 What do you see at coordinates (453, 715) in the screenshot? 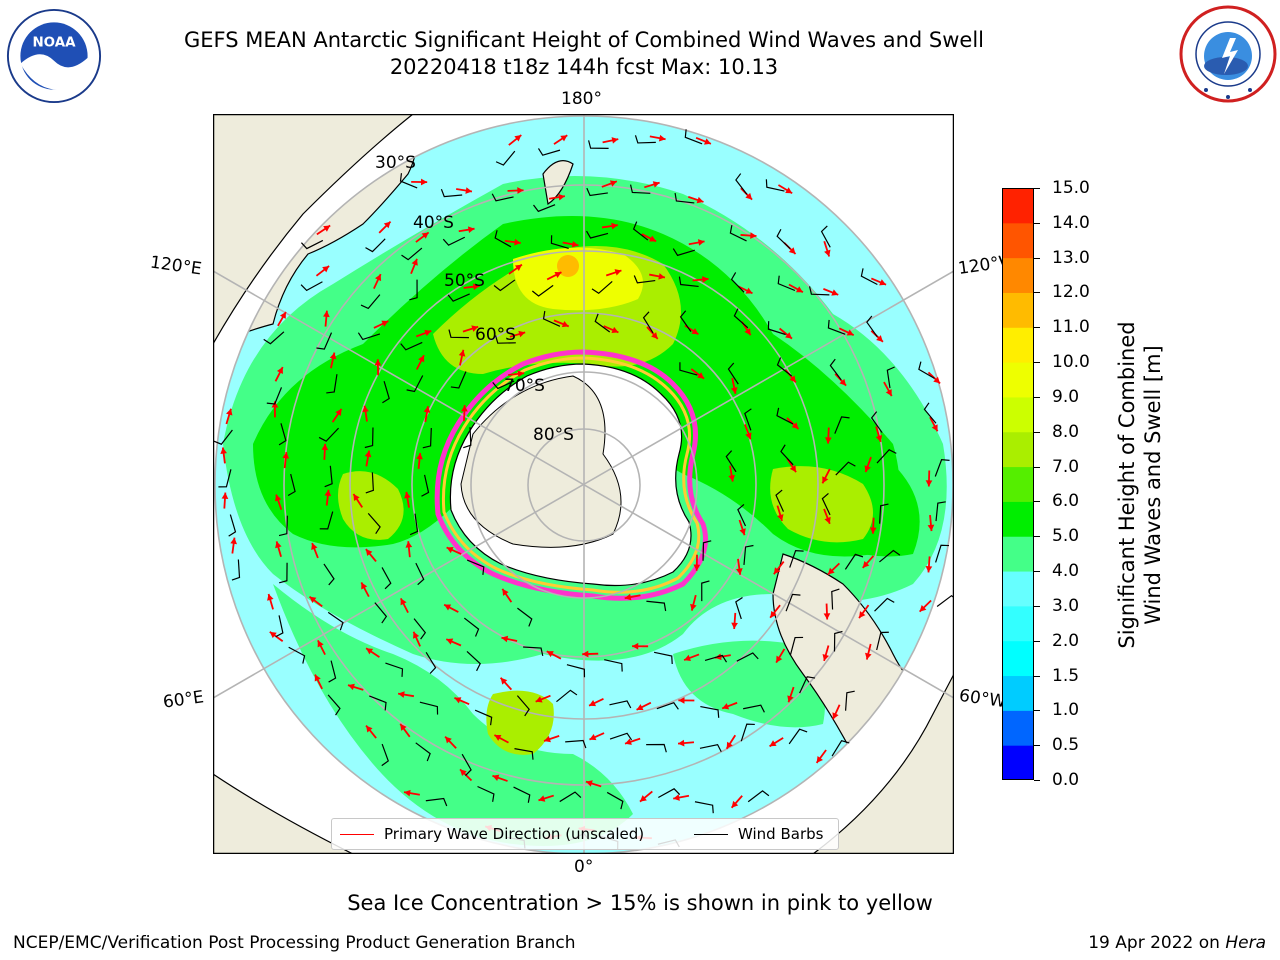
I see `wave-band-3m-south` at bounding box center [453, 715].